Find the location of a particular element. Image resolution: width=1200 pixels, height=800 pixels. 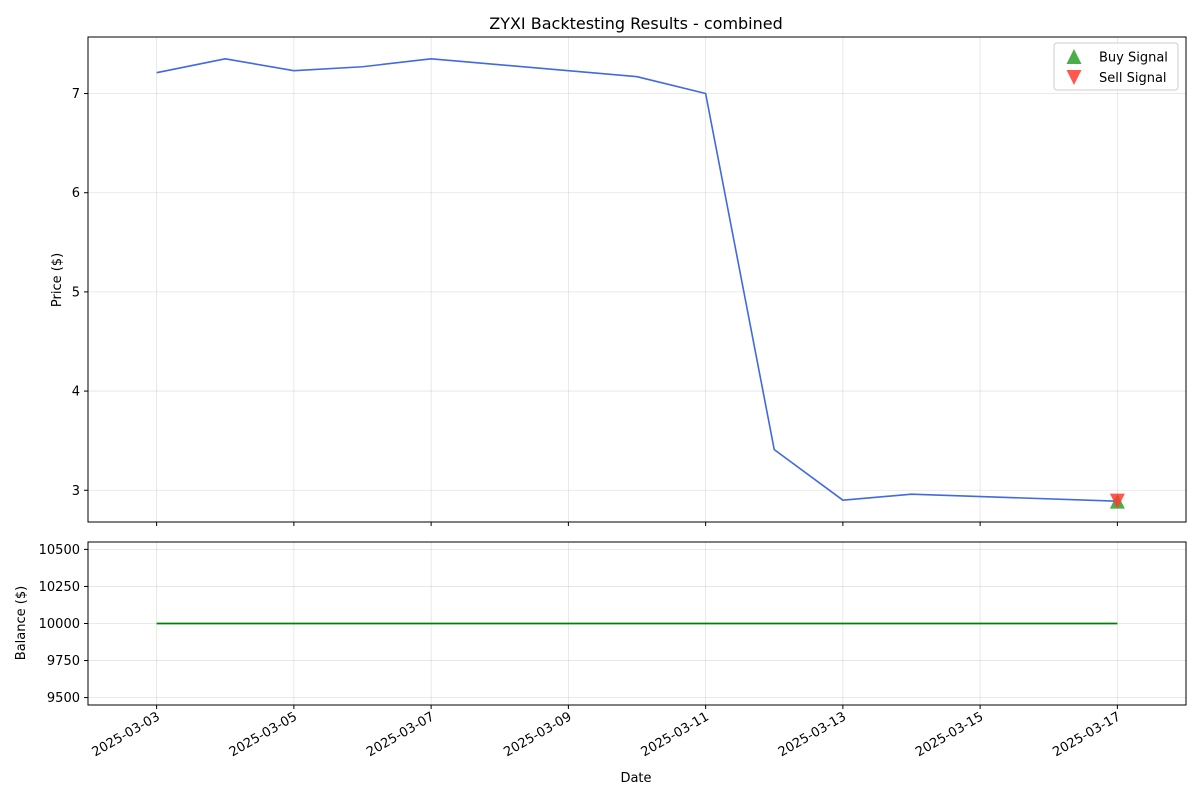

price-y-tick-label: 6 is located at coordinates (76, 193).